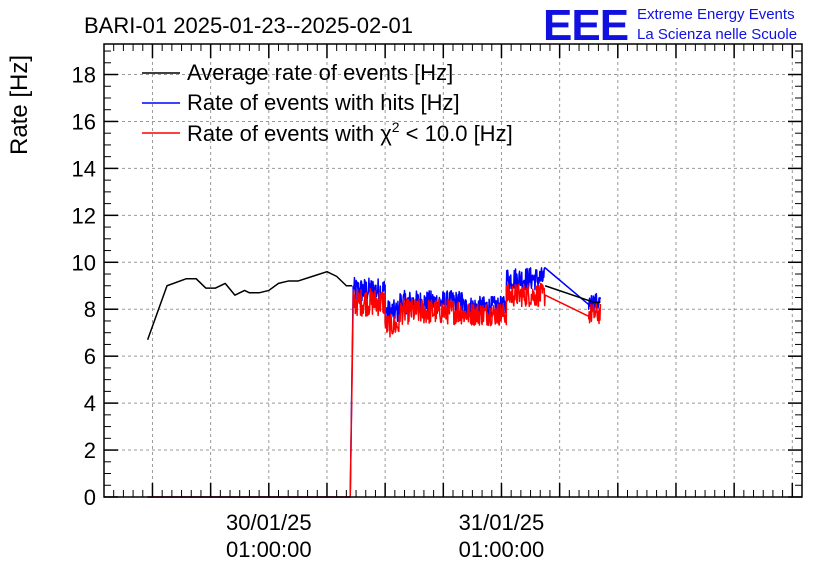  I want to click on series-chi2-line, so click(475, 390).